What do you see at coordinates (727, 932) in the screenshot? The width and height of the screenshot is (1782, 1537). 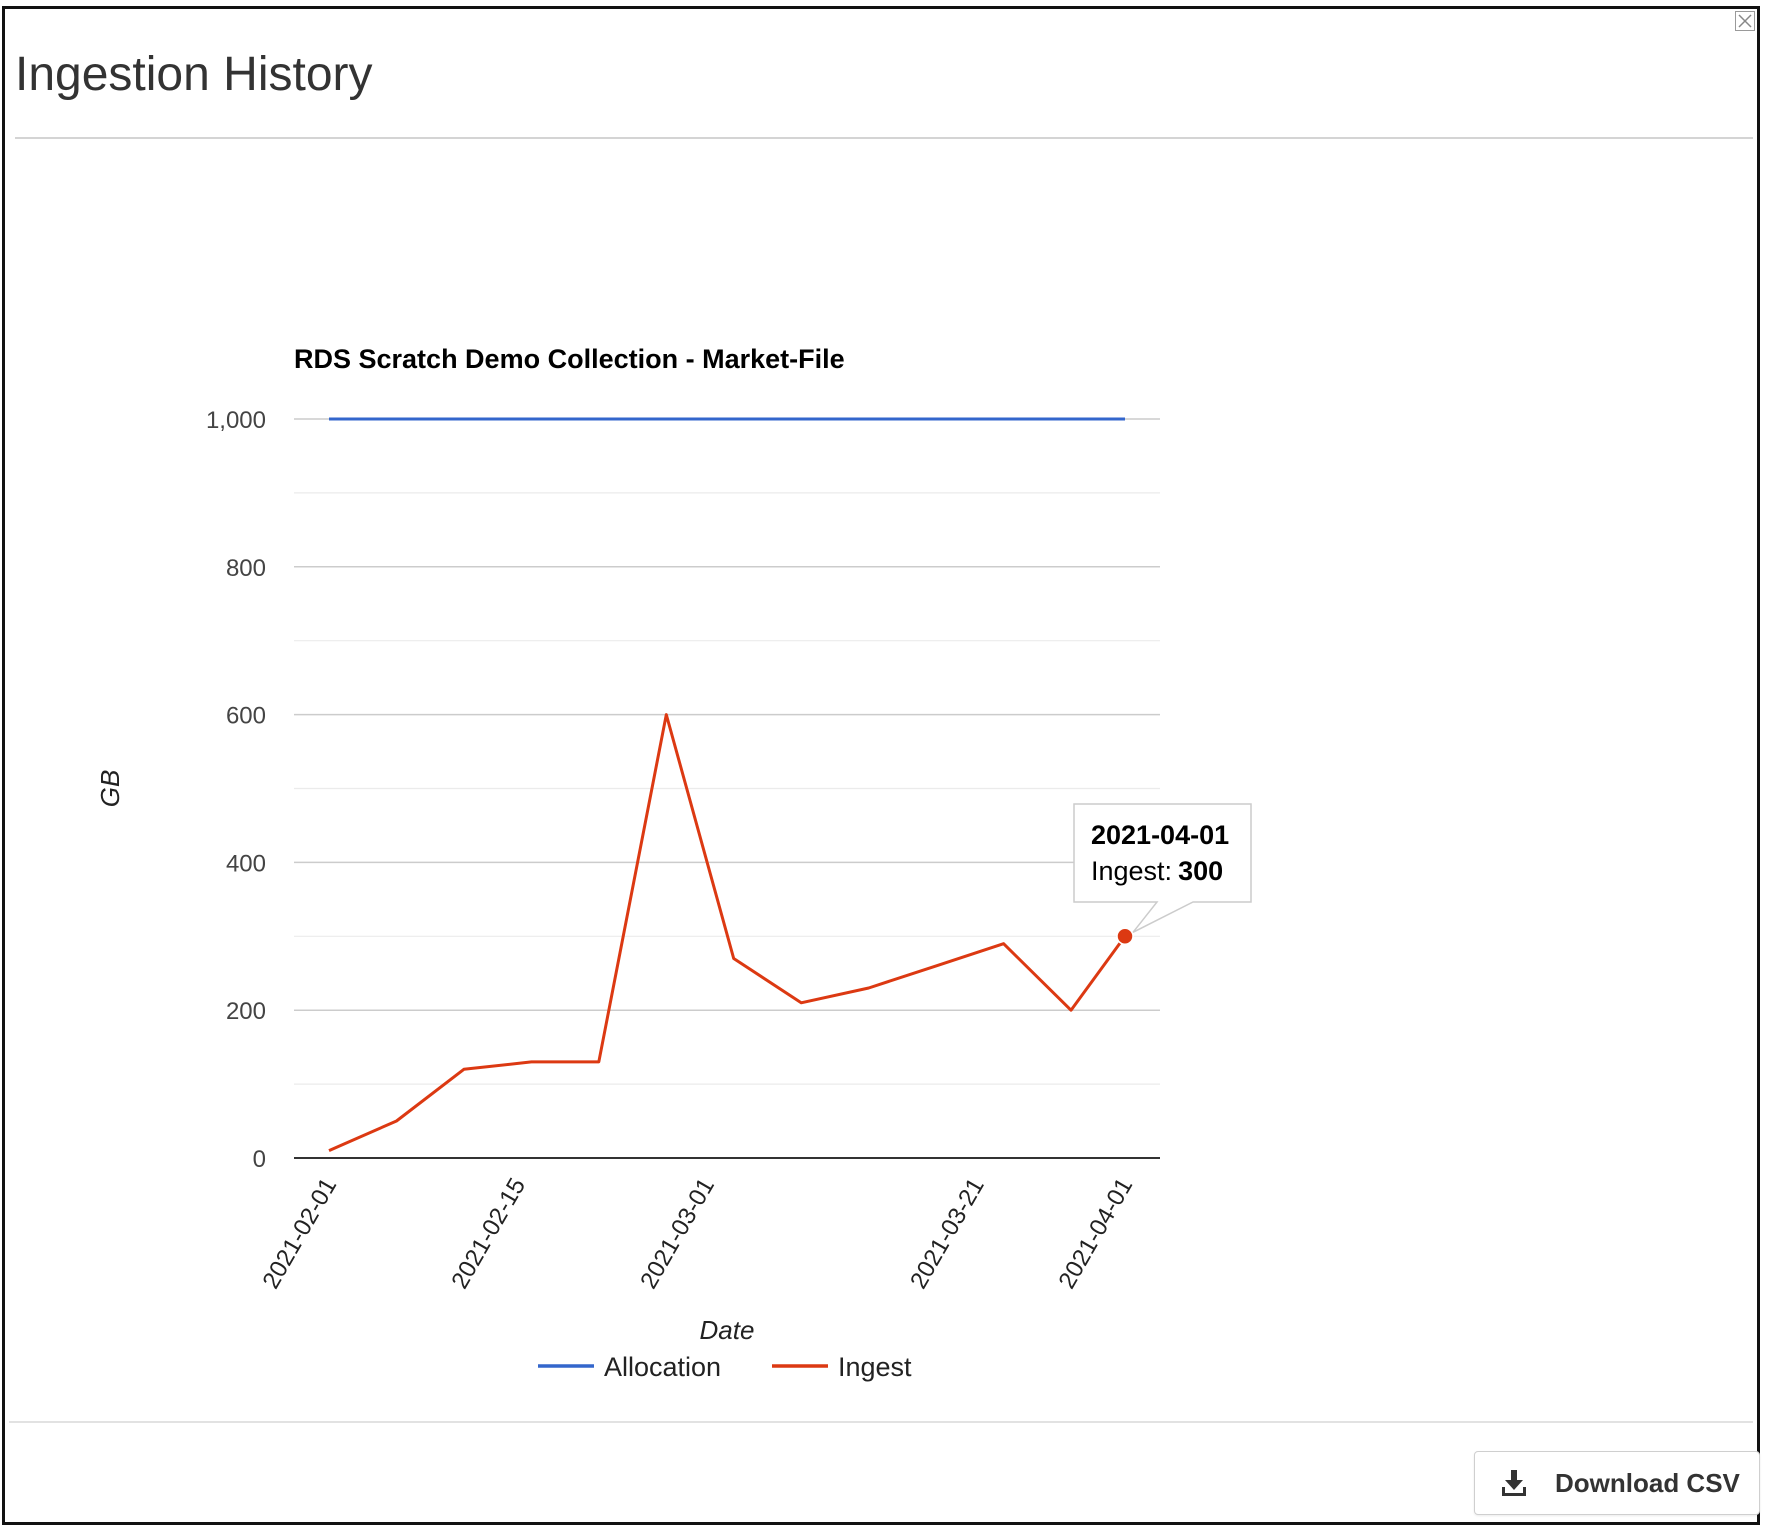 I see `series-line-ingest` at bounding box center [727, 932].